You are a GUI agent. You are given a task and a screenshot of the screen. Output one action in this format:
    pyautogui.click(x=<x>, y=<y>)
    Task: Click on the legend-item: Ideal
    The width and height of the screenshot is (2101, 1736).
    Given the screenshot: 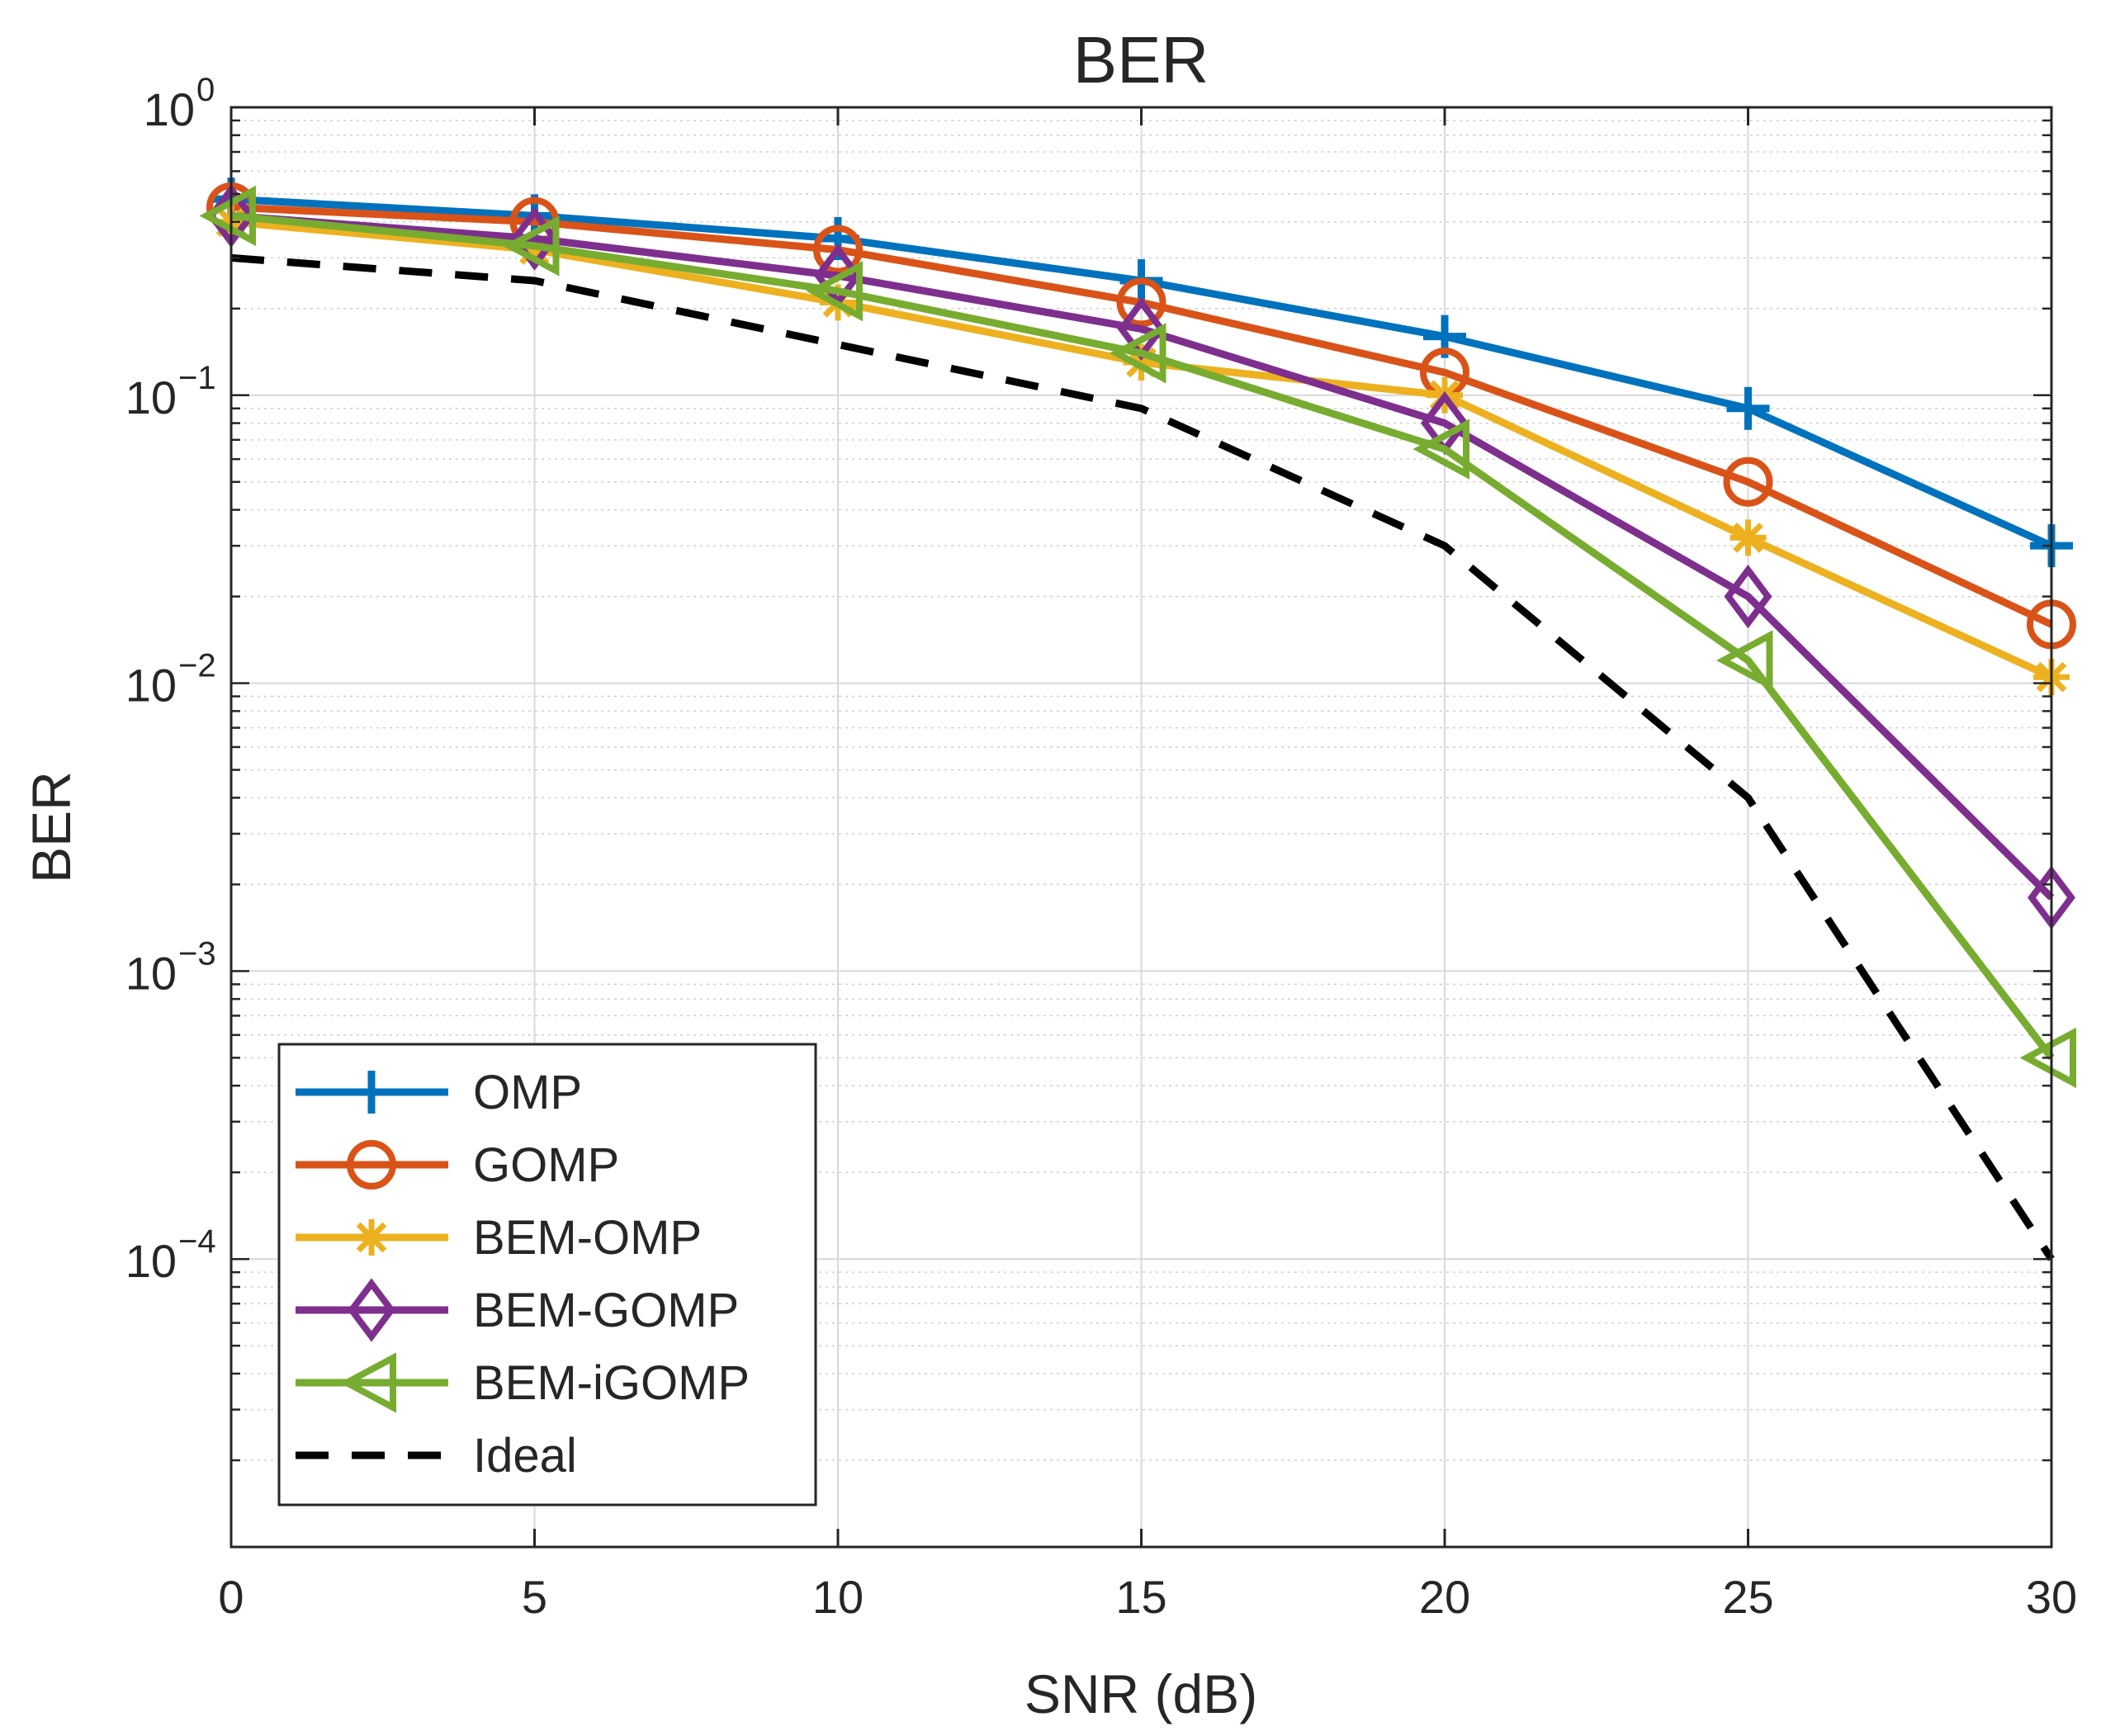 What is the action you would take?
    pyautogui.click(x=436, y=1456)
    